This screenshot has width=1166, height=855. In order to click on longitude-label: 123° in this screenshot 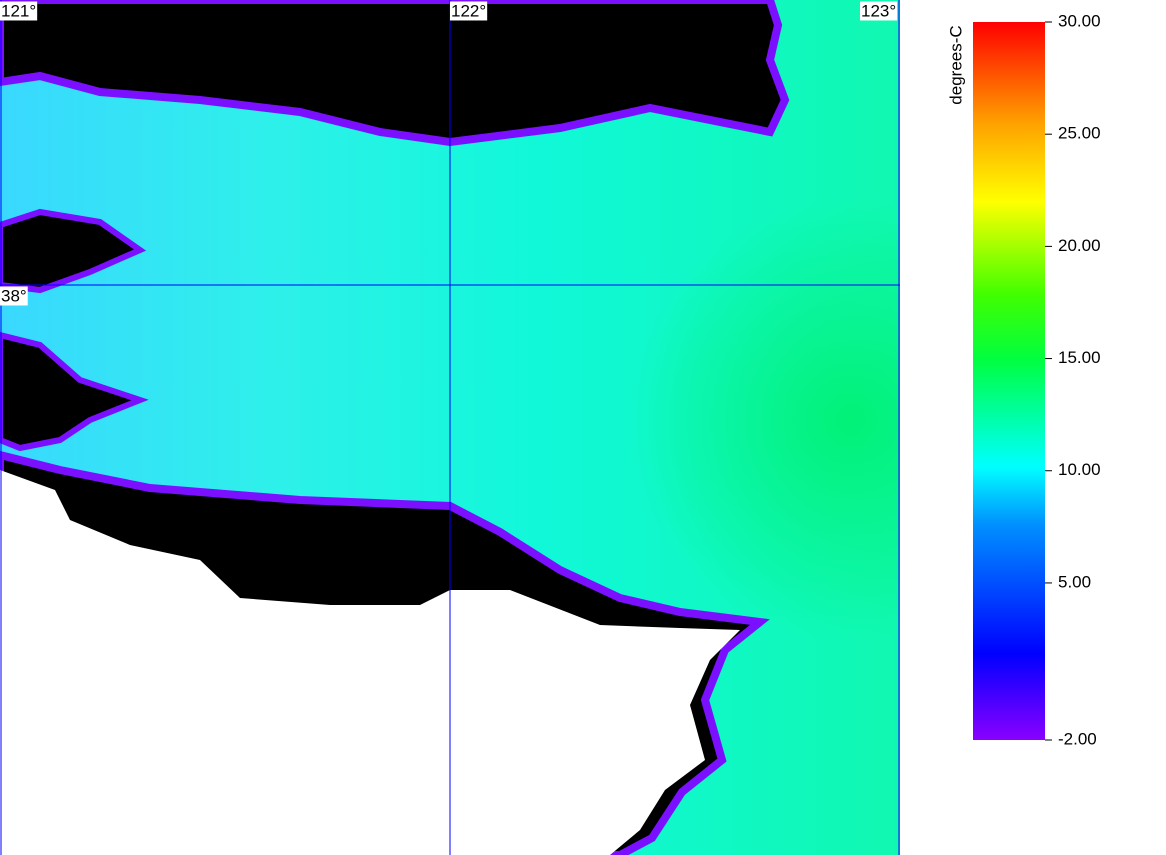, I will do `click(878, 10)`.